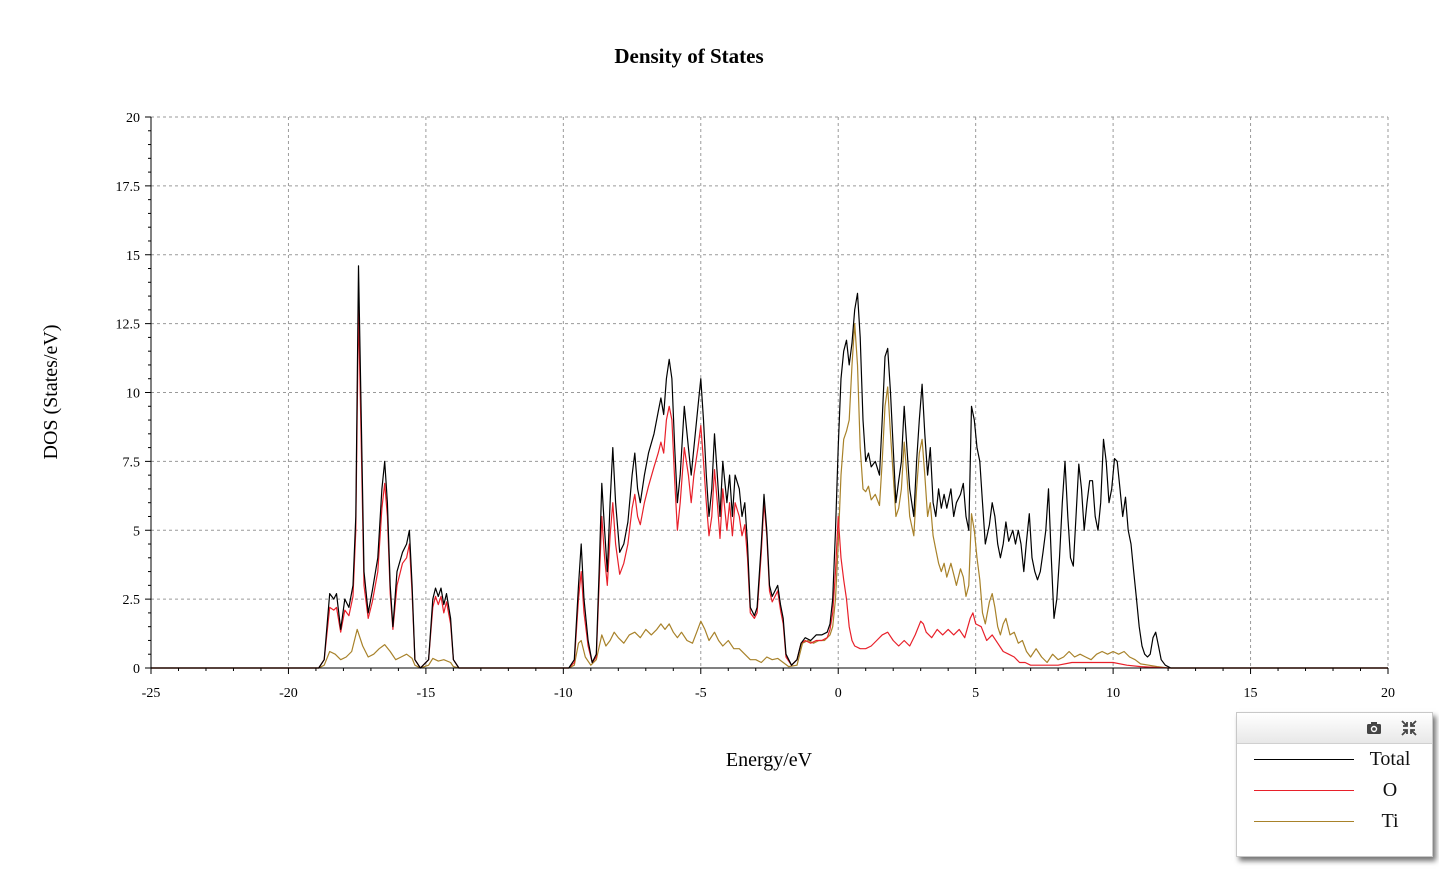  I want to click on y-tick-label: 5, so click(136, 531).